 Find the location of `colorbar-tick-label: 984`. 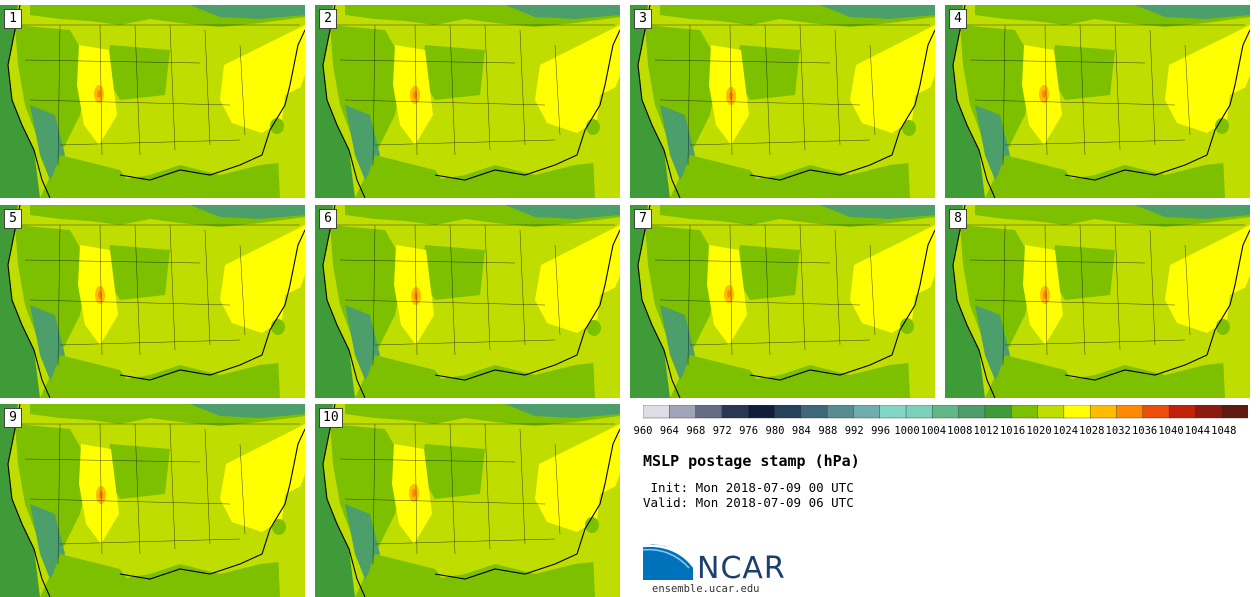

colorbar-tick-label: 984 is located at coordinates (801, 431).